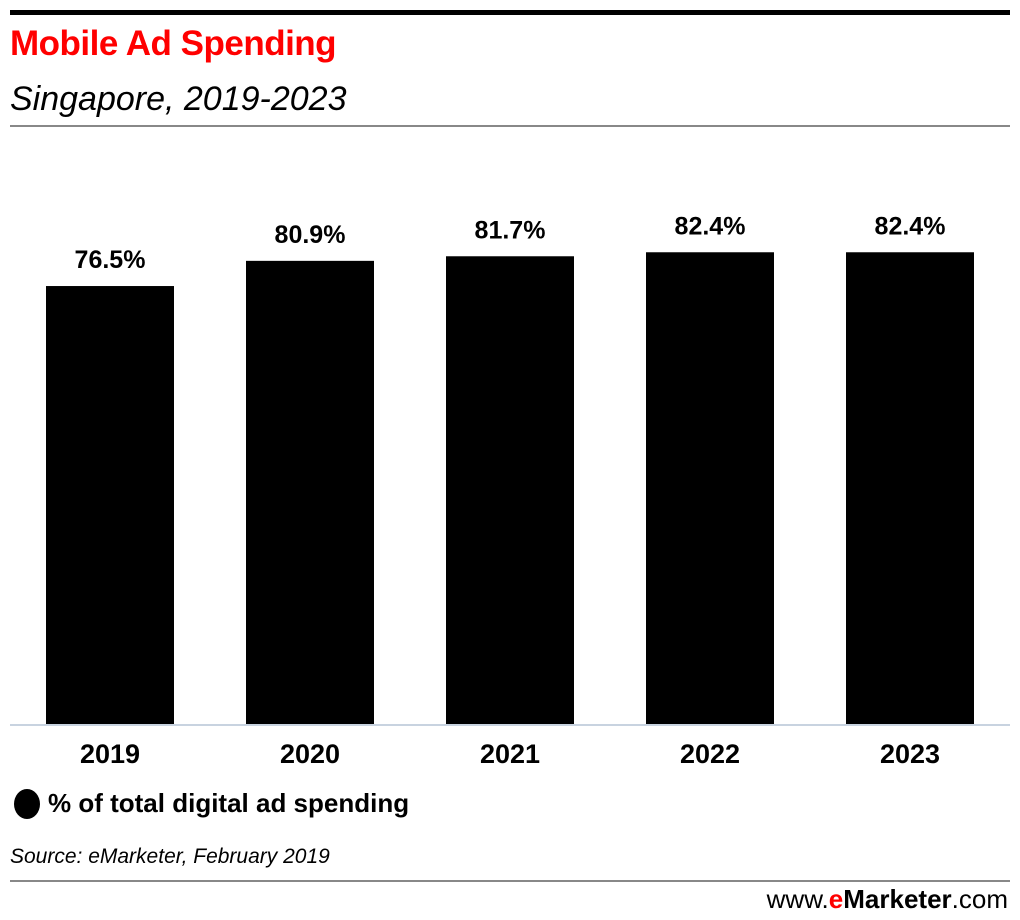 This screenshot has height=920, width=1020. Describe the element at coordinates (897, 899) in the screenshot. I see `footer-brand: Marketer` at that location.